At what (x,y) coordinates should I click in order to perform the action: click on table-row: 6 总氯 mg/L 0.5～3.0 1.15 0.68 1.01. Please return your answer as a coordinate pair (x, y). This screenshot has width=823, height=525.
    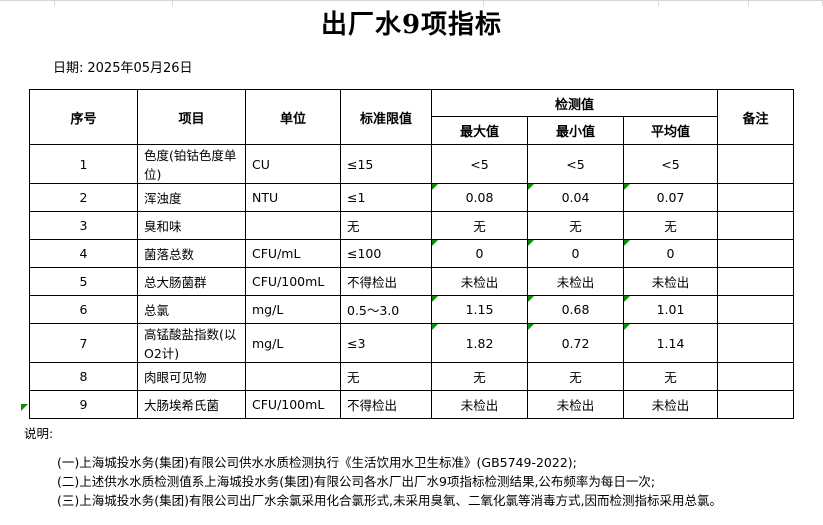
    Looking at the image, I should click on (412, 309).